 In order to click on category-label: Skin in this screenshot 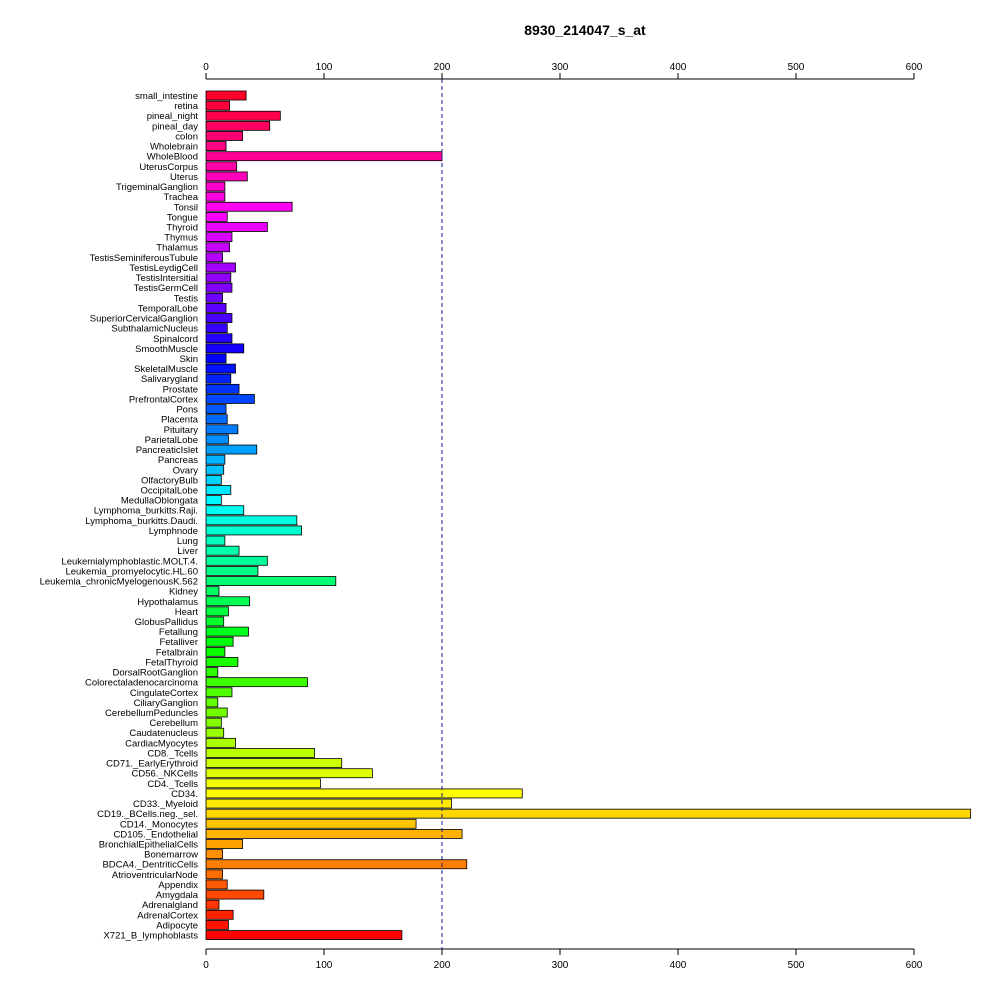, I will do `click(189, 359)`.